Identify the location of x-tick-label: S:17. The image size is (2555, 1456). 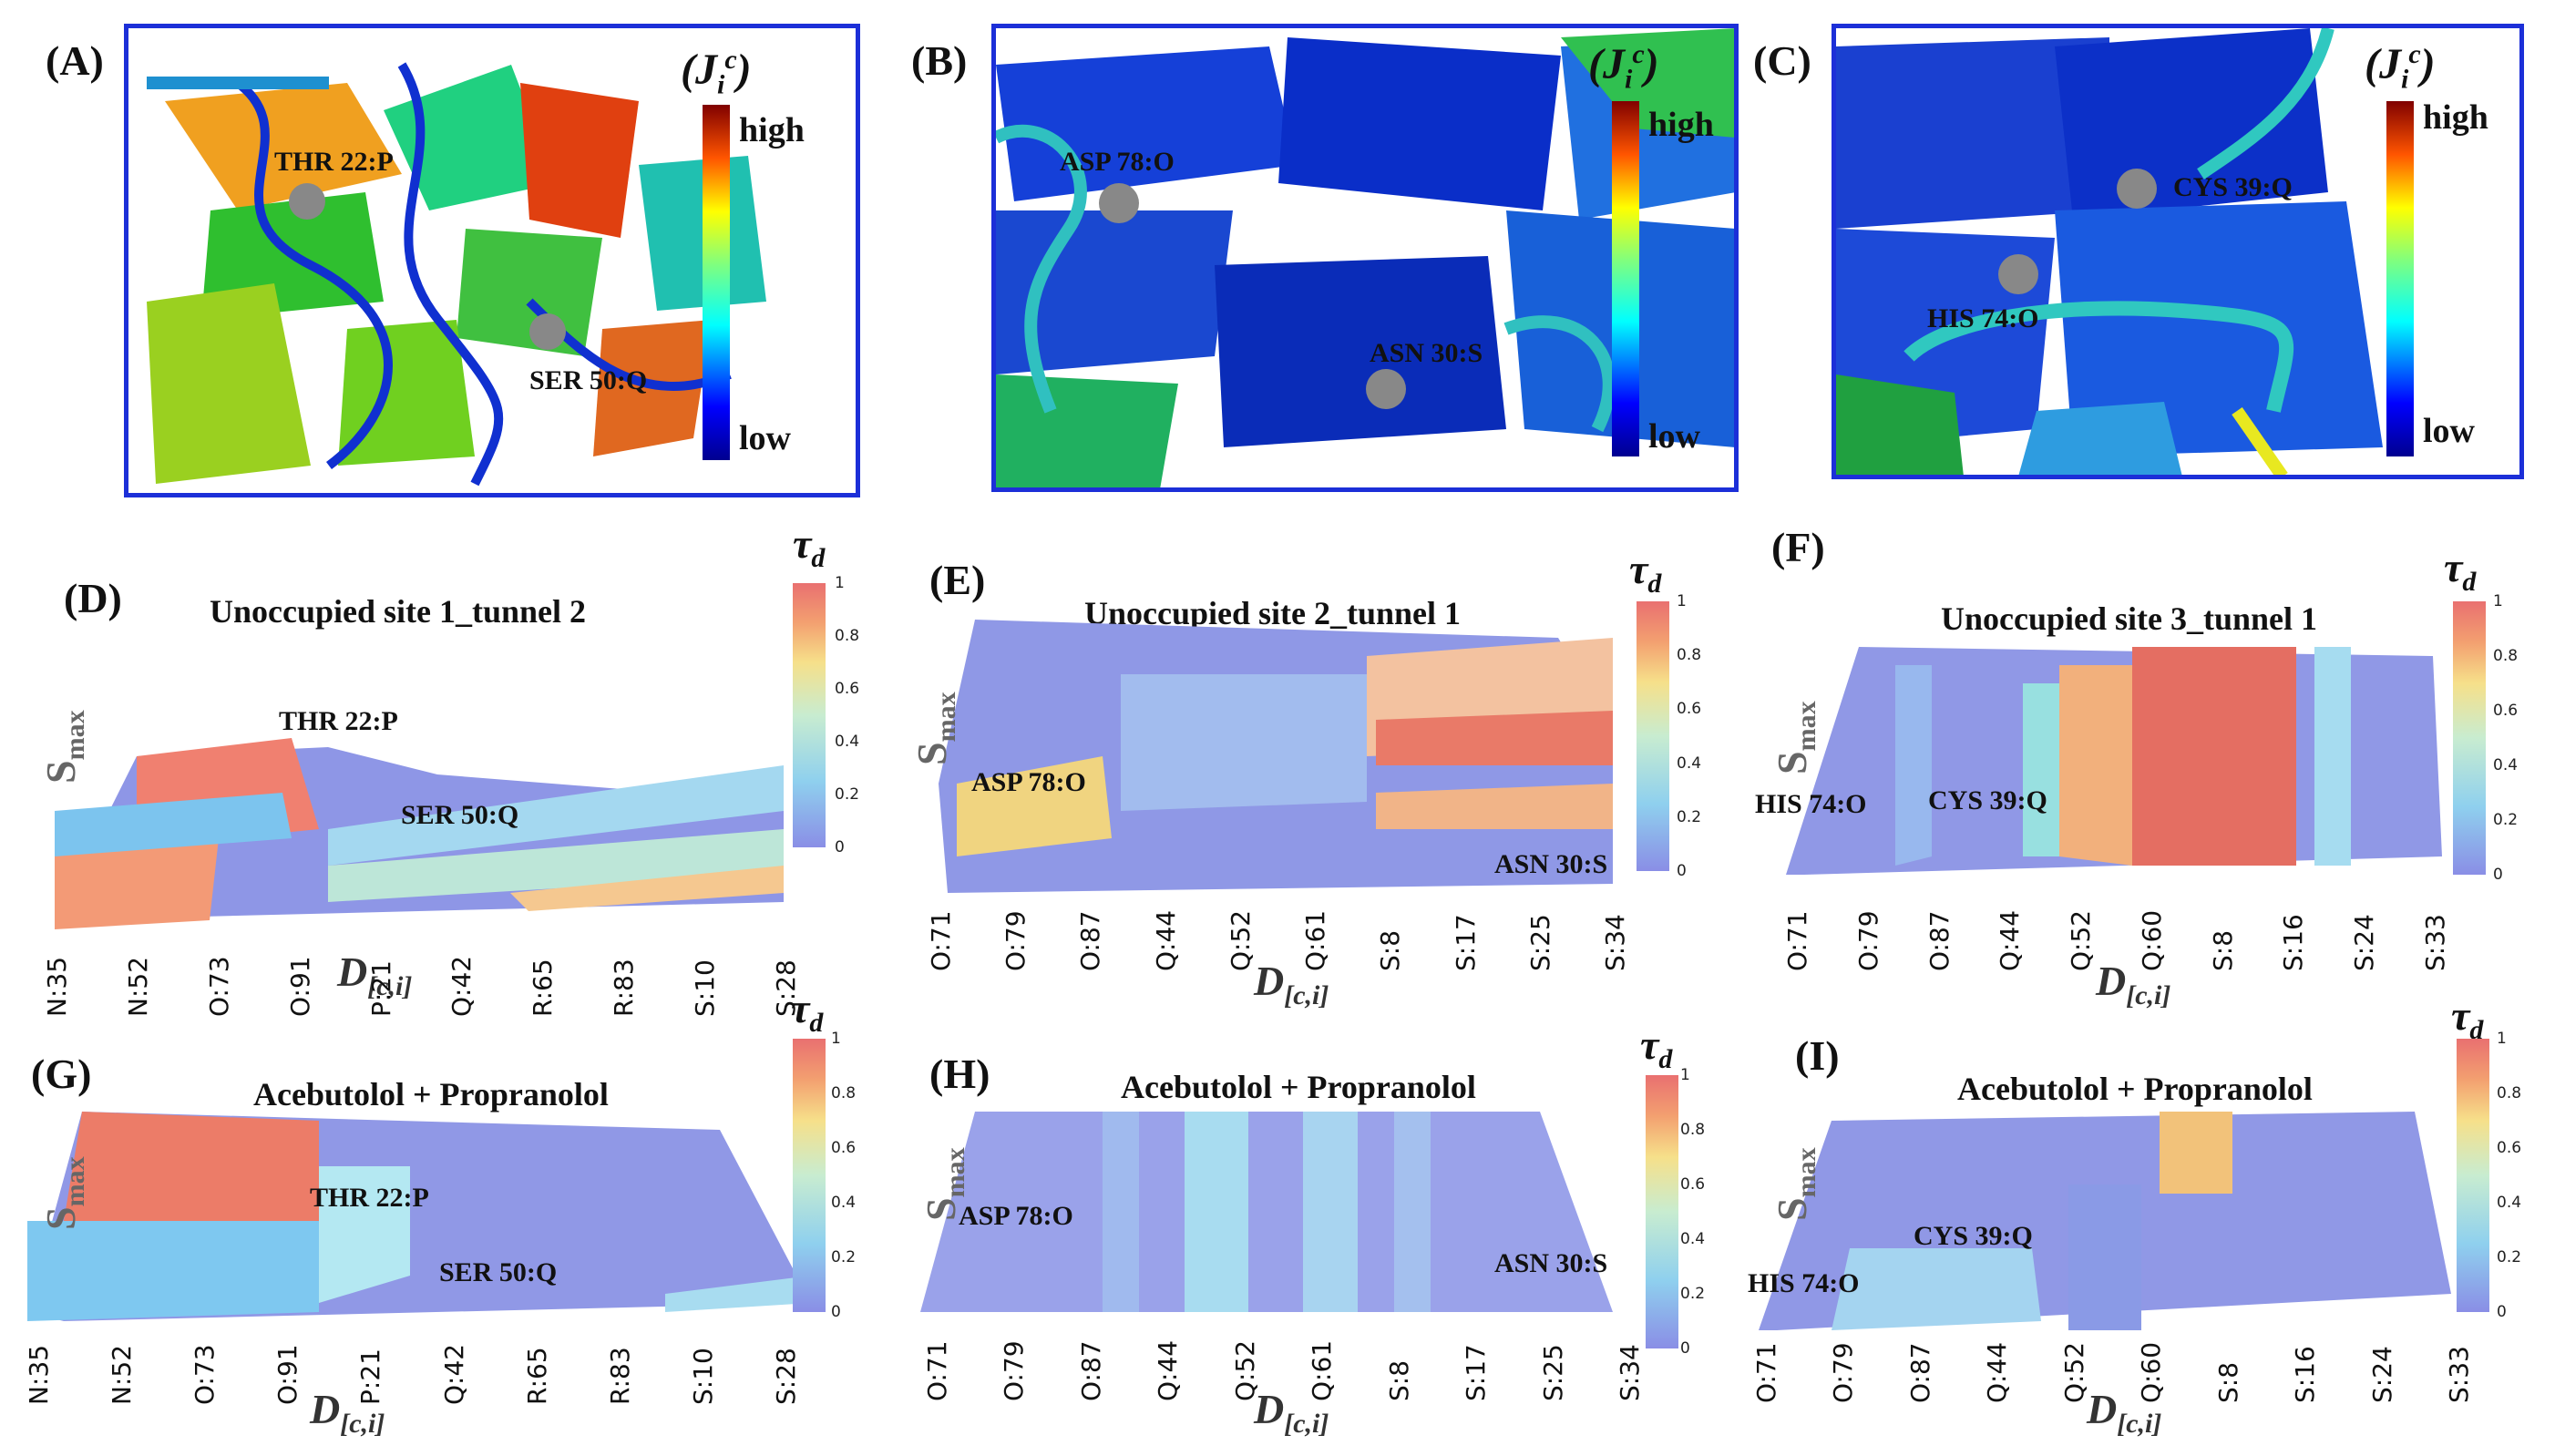
(1466, 942).